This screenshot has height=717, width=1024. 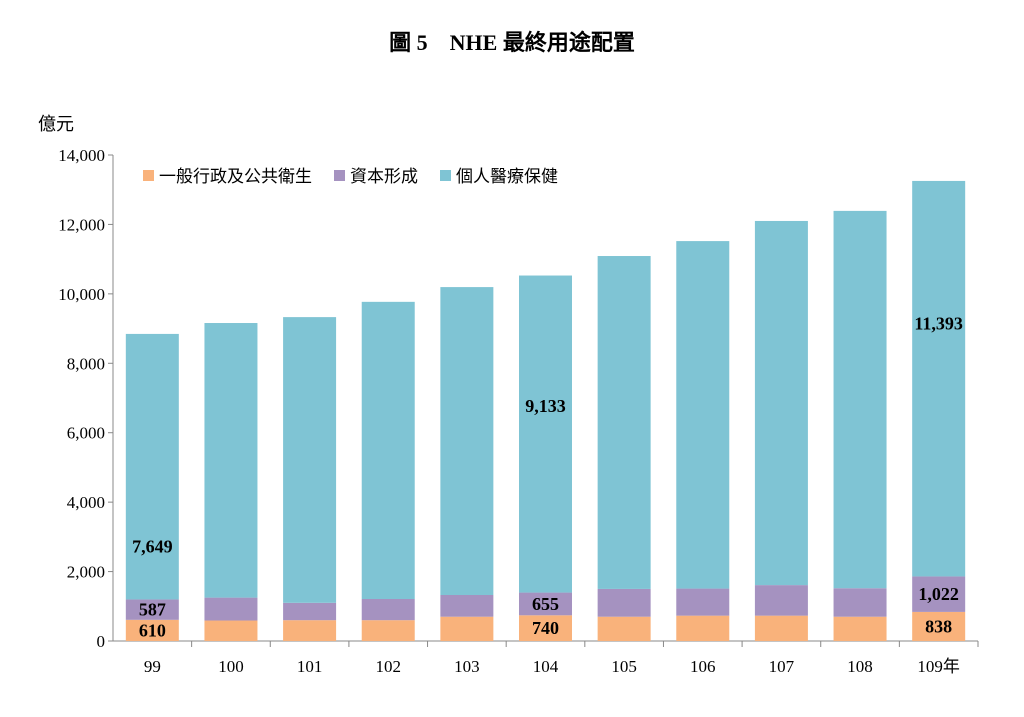 What do you see at coordinates (624, 666) in the screenshot?
I see `x-tick-label: 105` at bounding box center [624, 666].